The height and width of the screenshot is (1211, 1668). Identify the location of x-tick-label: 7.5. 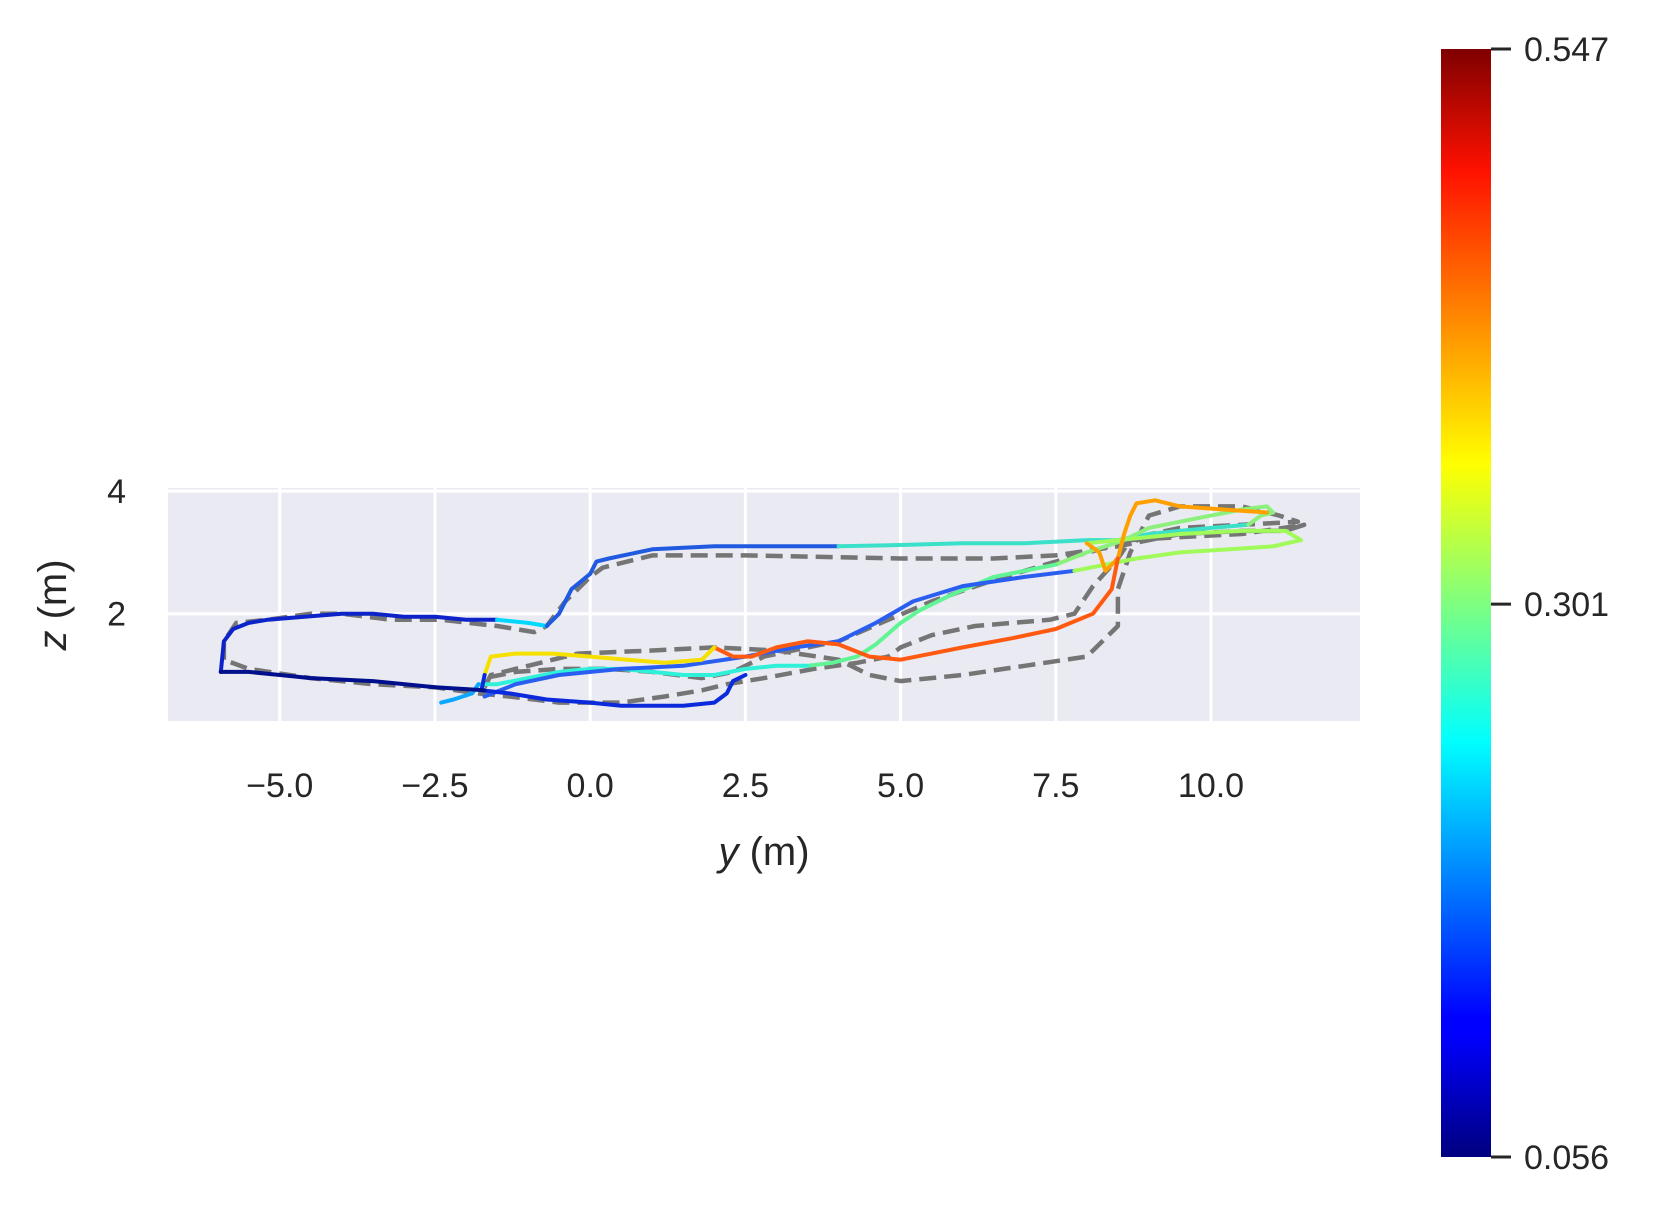
(1055, 786).